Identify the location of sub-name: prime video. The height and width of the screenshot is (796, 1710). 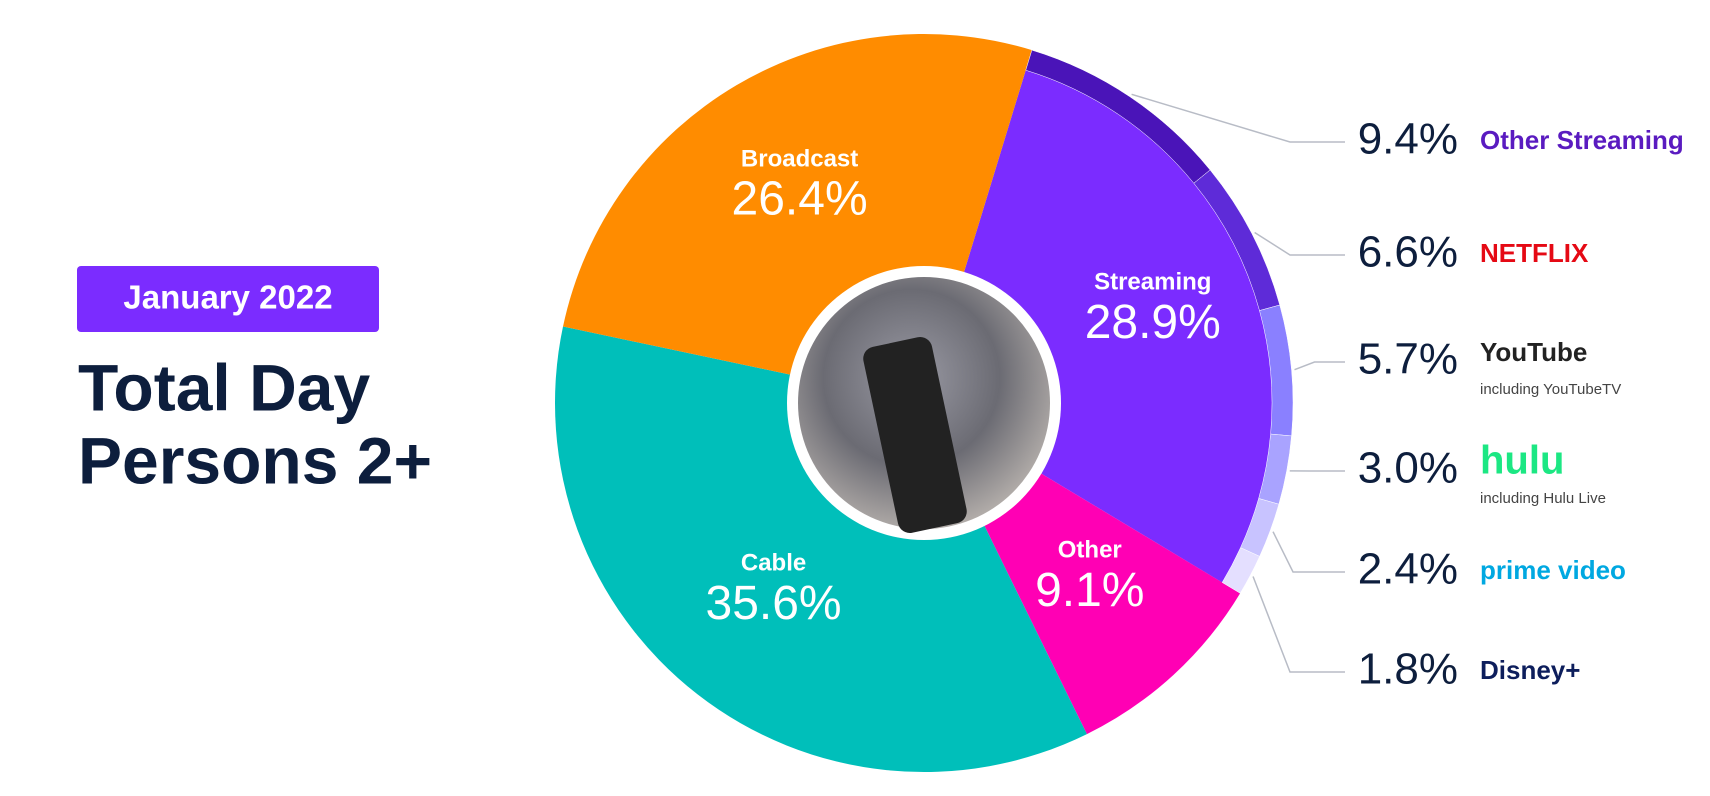
(1553, 570).